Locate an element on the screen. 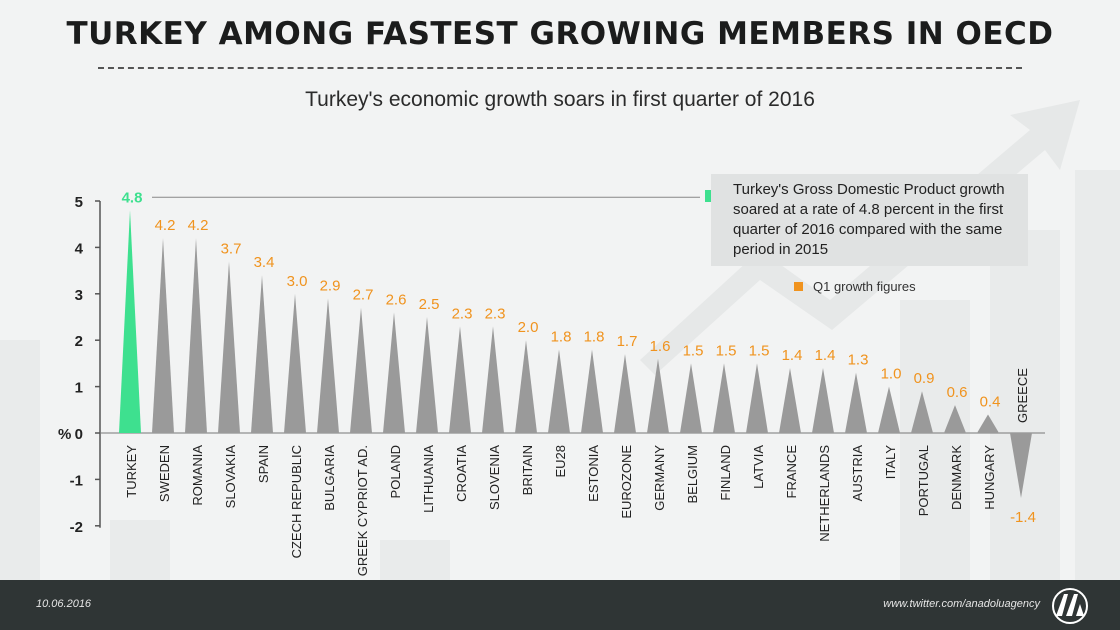 This screenshot has width=1120, height=630. category-label: EUROZONE is located at coordinates (626, 482).